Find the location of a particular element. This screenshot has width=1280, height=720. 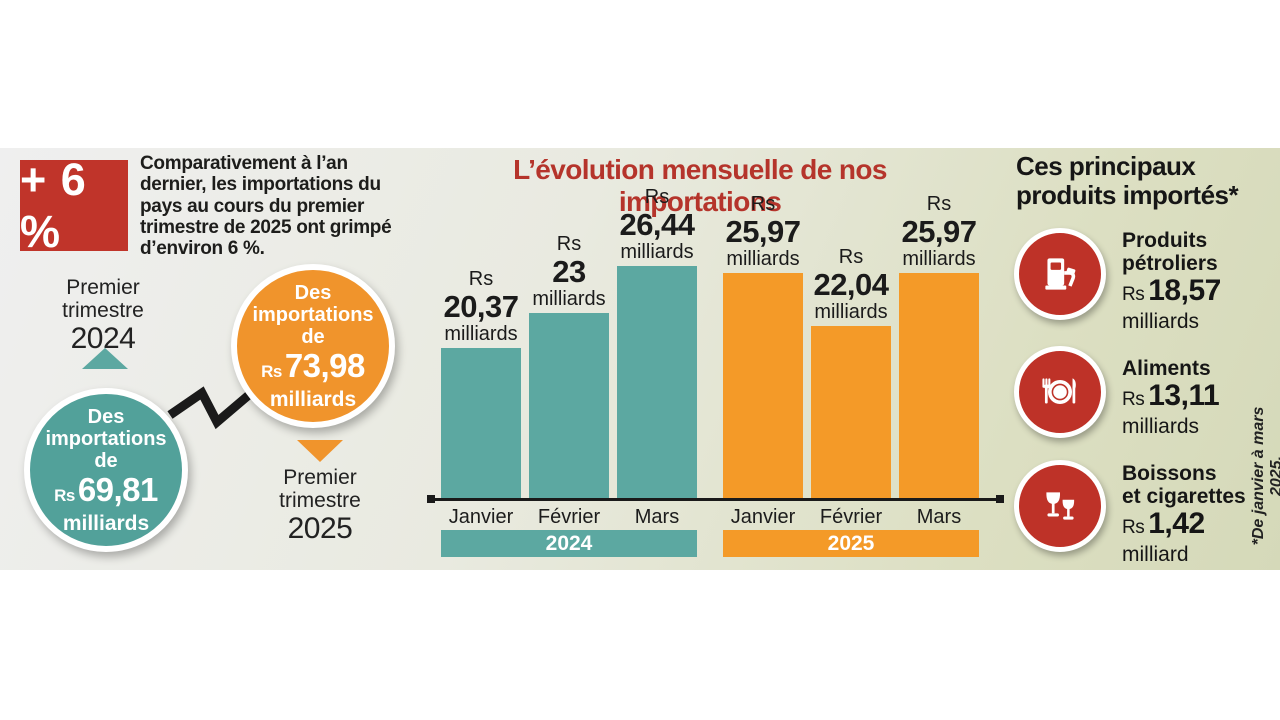

product-value: Rs 18,57 is located at coordinates (1171, 290).